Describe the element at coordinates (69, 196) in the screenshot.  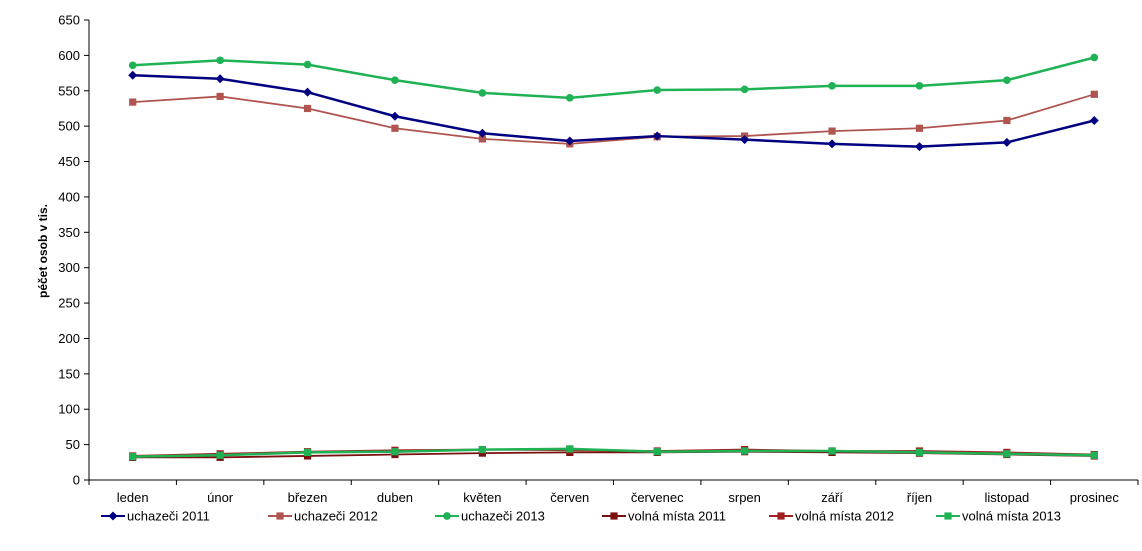
I see `y-tick-label: 400` at that location.